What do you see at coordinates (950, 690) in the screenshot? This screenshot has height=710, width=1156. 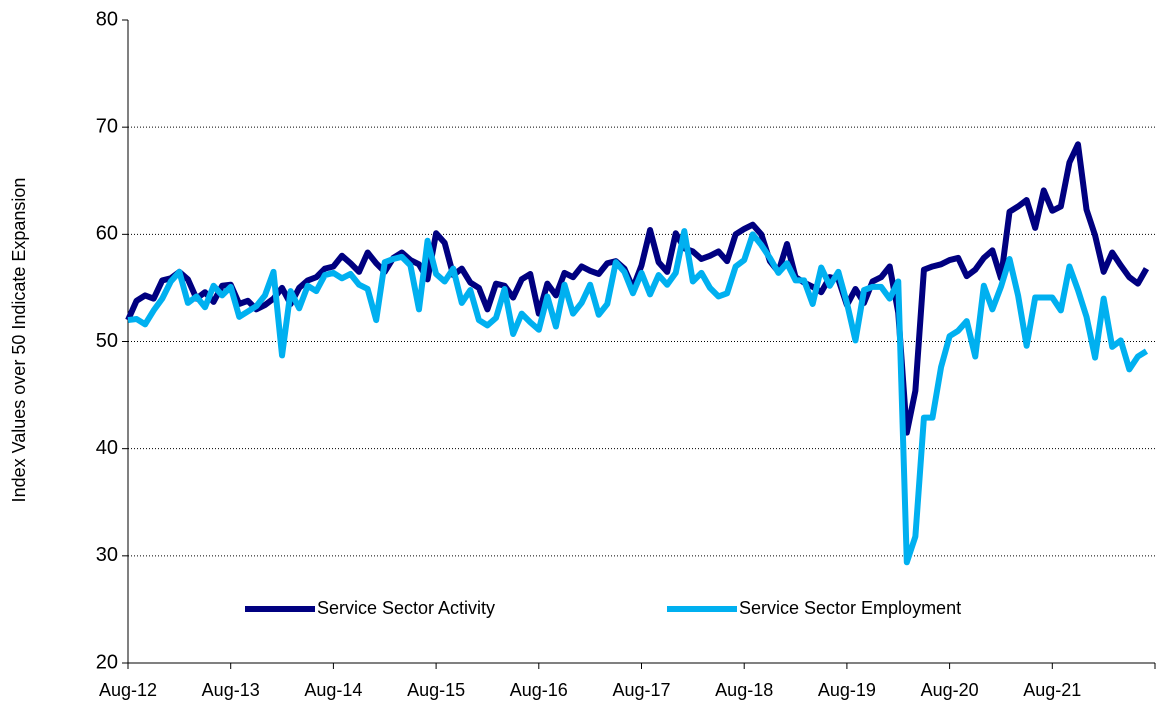 I see `x-tick-label: Aug-20` at bounding box center [950, 690].